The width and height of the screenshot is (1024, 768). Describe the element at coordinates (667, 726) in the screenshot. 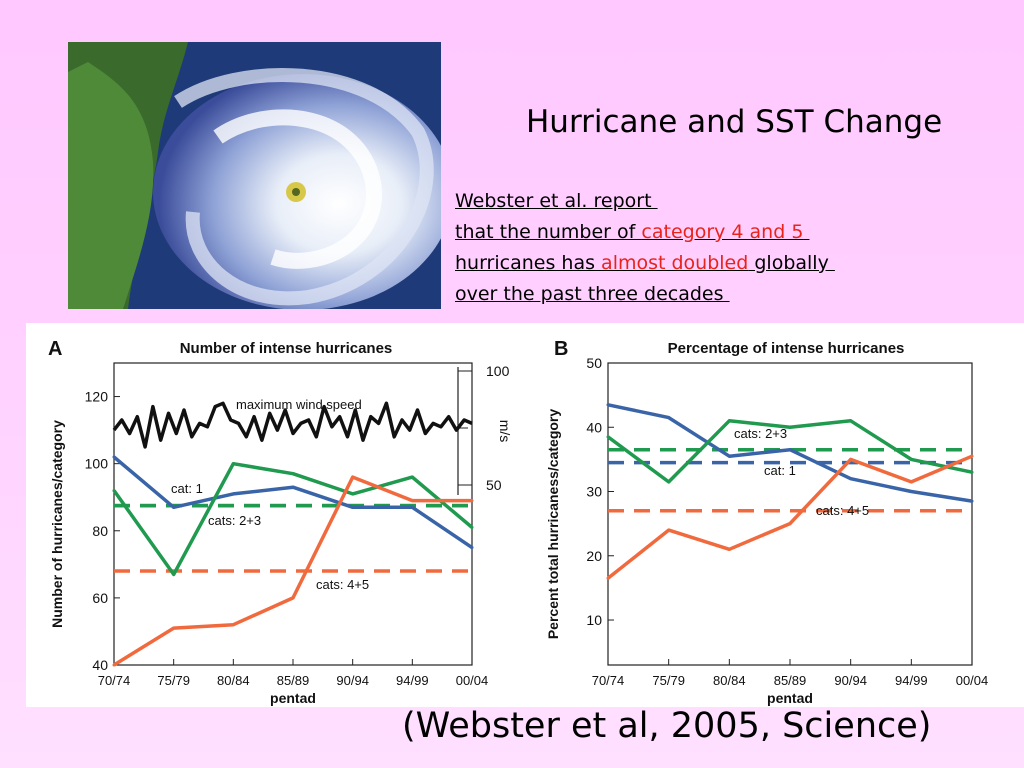

I see `citation: (Webster et al, 2005, Science)` at that location.